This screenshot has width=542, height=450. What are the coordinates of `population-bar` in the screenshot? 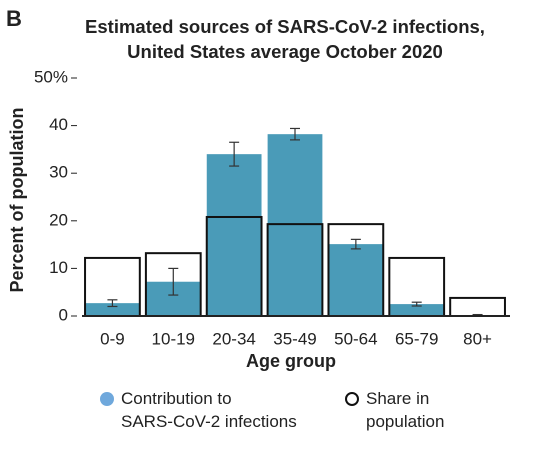 It's located at (477, 306).